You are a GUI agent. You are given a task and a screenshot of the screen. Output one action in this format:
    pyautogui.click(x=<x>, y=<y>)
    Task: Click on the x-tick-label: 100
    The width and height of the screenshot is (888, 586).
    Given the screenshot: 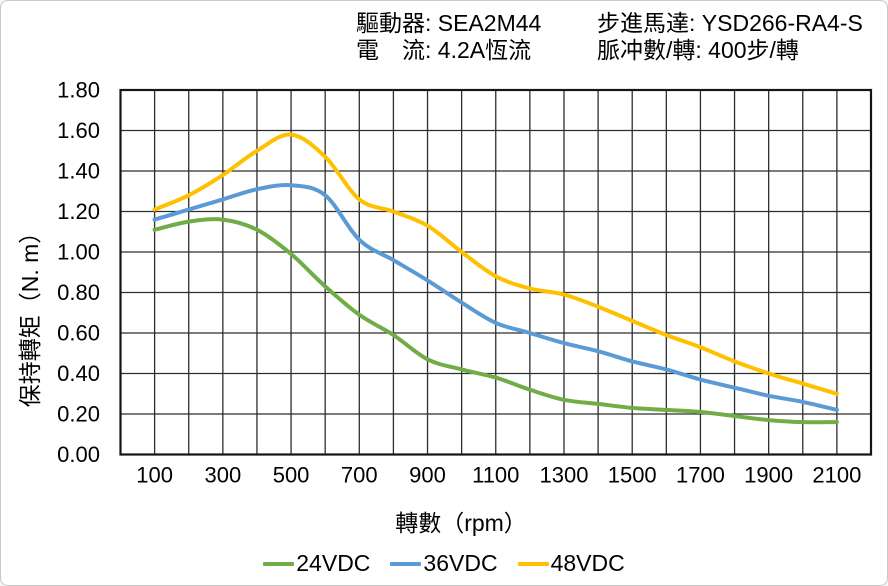 What is the action you would take?
    pyautogui.click(x=154, y=475)
    